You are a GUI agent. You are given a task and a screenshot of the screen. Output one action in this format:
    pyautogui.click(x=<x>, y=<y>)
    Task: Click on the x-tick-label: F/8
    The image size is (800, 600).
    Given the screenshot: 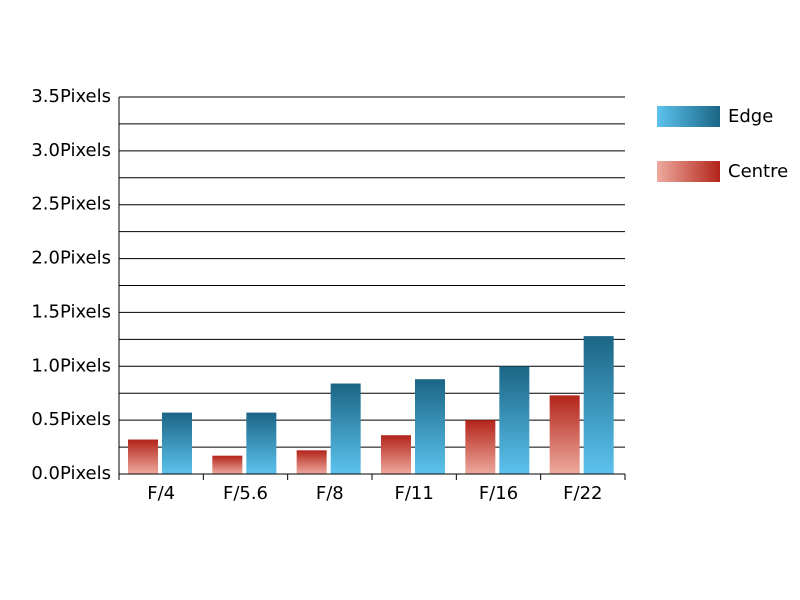 What is the action you would take?
    pyautogui.click(x=330, y=493)
    